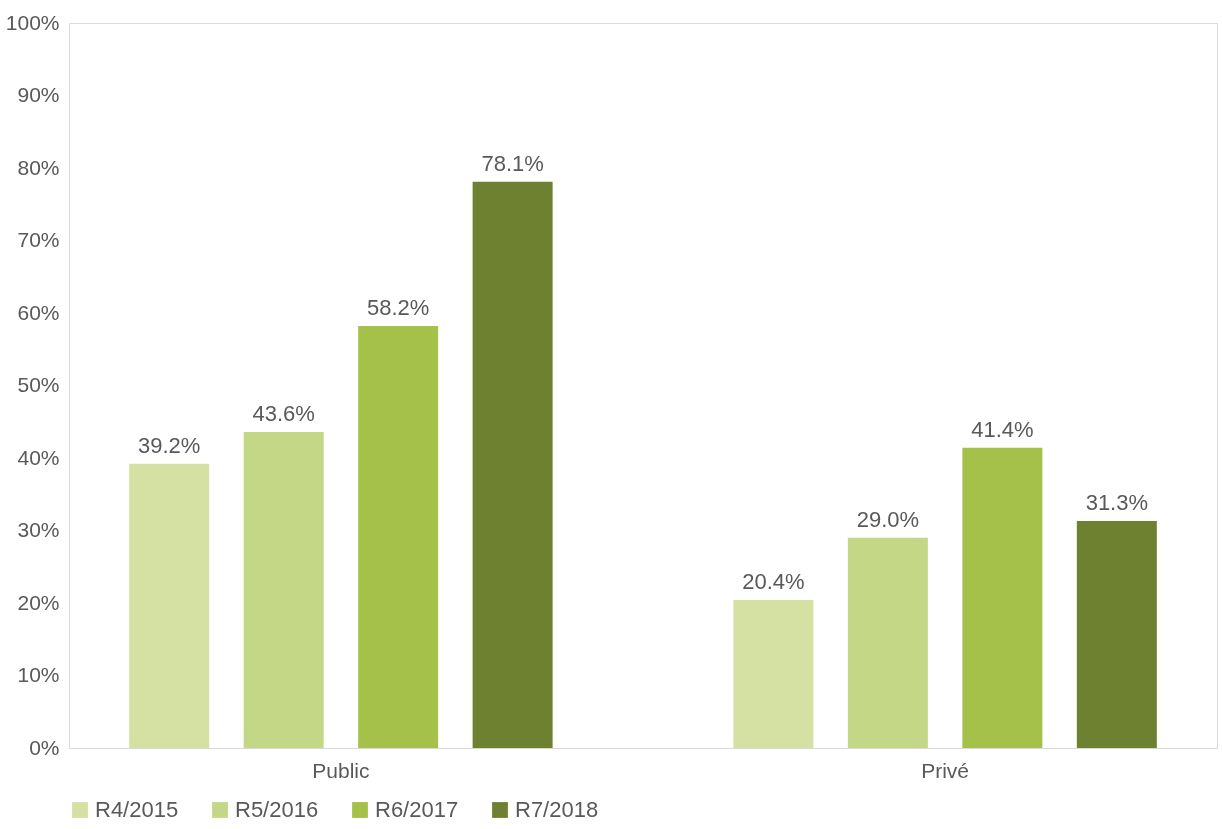 This screenshot has height=829, width=1222. Describe the element at coordinates (277, 809) in the screenshot. I see `legend-label: R5/2016` at that location.